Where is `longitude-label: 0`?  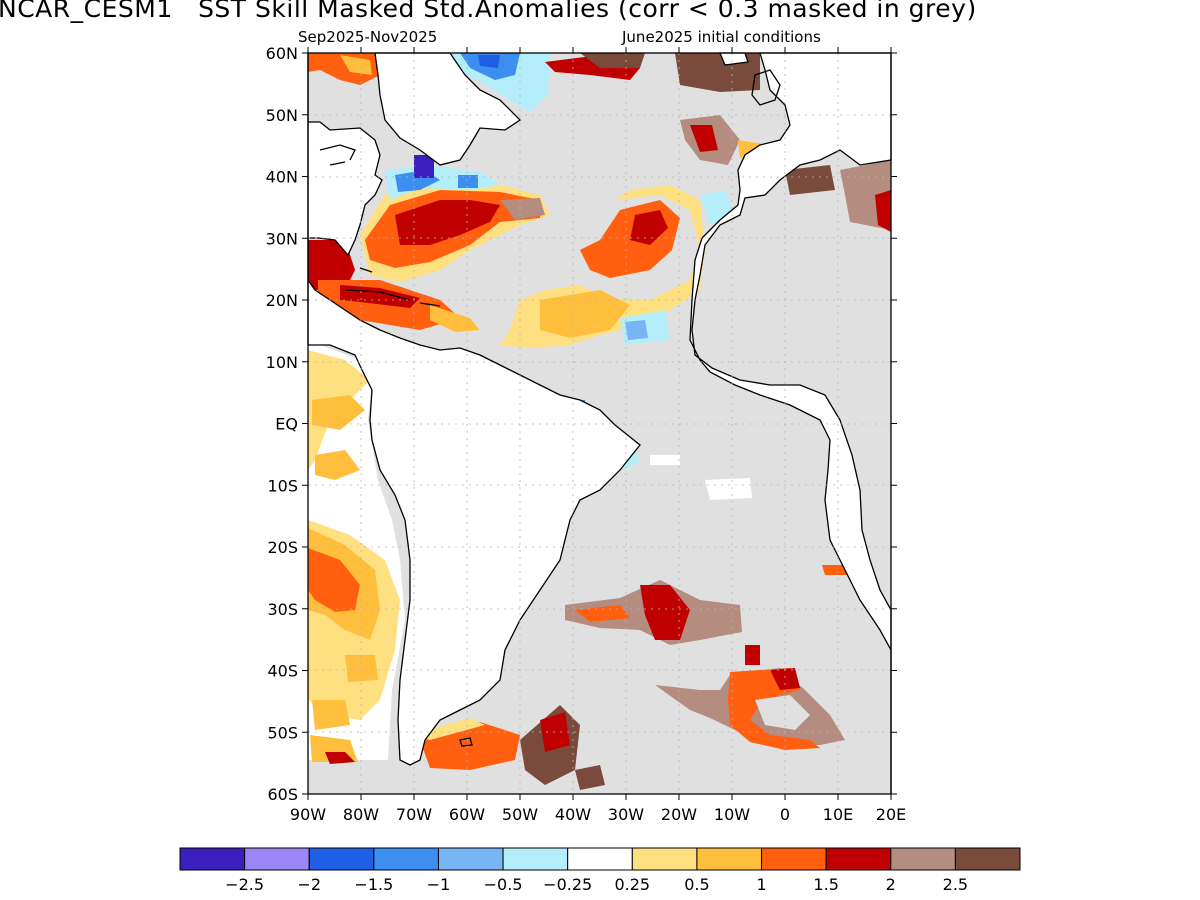 longitude-label: 0 is located at coordinates (785, 814).